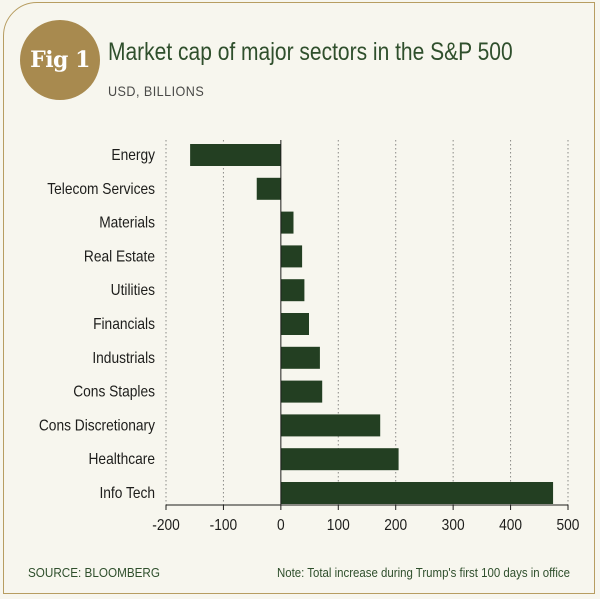 The height and width of the screenshot is (599, 600). I want to click on x-tick-label: 300, so click(453, 525).